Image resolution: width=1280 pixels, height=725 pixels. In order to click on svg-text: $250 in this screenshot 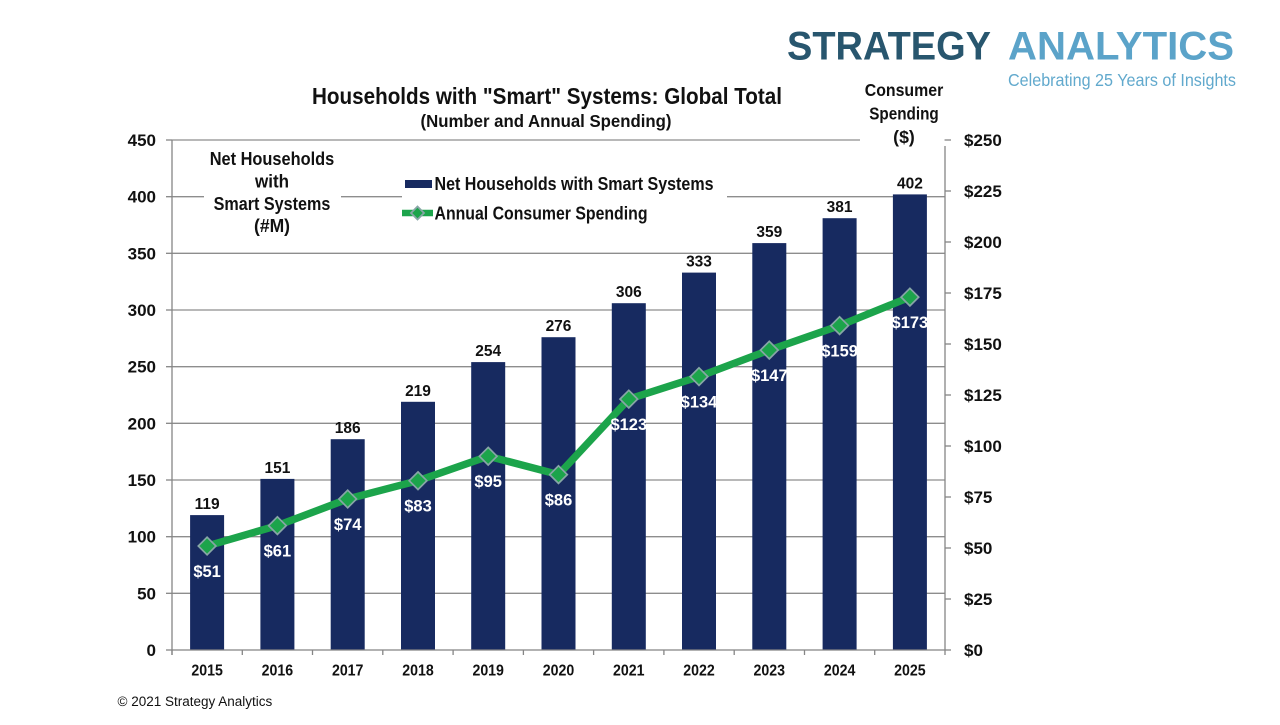, I will do `click(983, 140)`.